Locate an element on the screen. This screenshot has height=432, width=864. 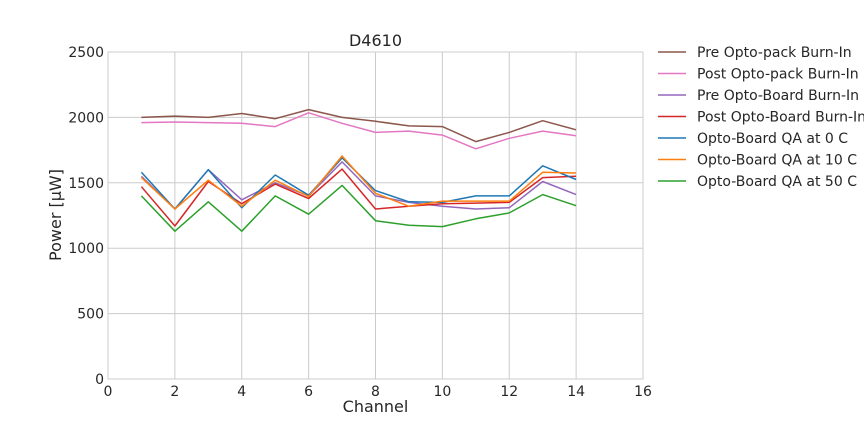
x-tick-label: 16 is located at coordinates (643, 392).